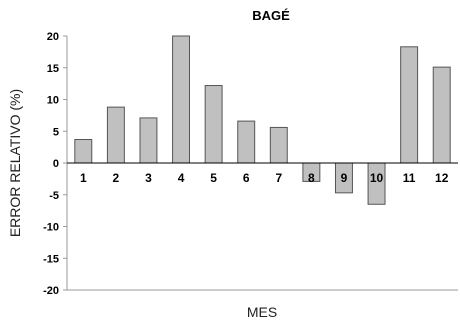 This screenshot has width=460, height=326. What do you see at coordinates (53, 101) in the screenshot?
I see `y-tick-label: 10` at bounding box center [53, 101].